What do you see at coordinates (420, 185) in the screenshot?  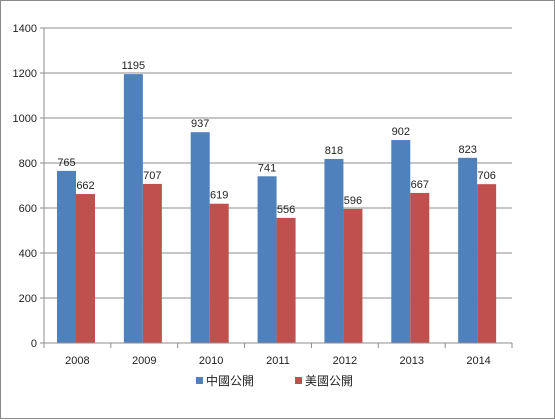 I see `data-label: 667` at bounding box center [420, 185].